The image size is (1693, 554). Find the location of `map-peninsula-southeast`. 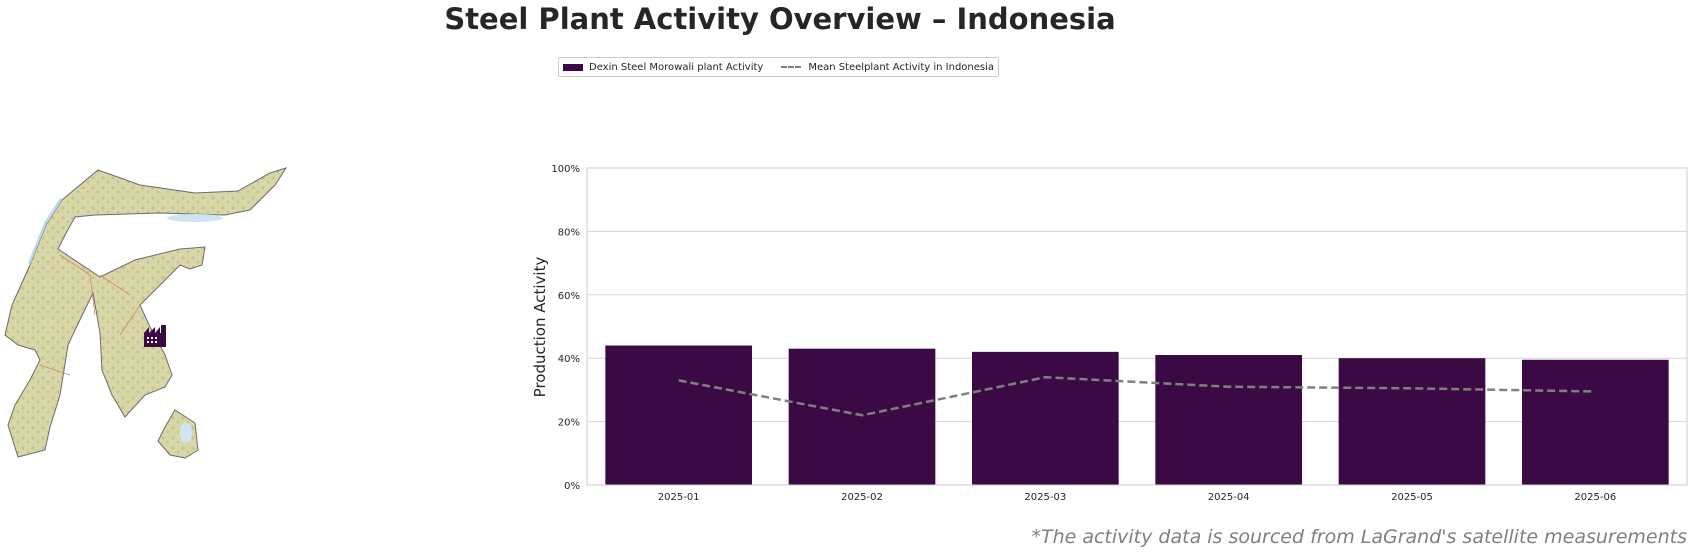

map-peninsula-southeast is located at coordinates (178, 434).